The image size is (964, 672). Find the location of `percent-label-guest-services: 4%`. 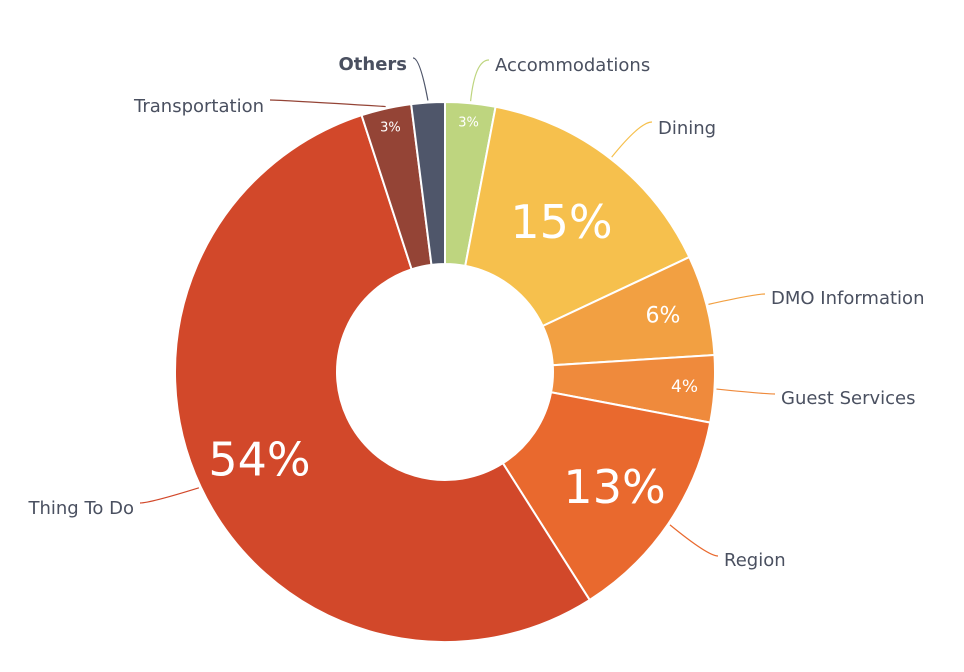

percent-label-guest-services: 4% is located at coordinates (684, 387).